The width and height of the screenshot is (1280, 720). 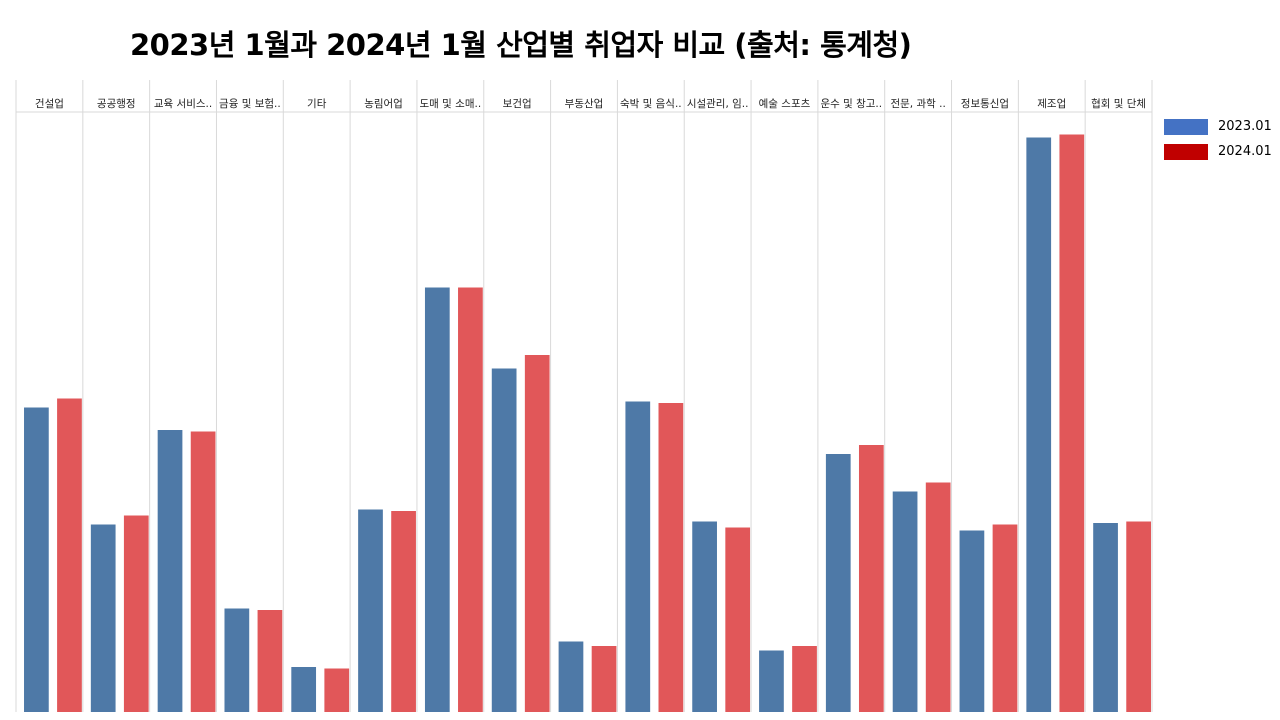 I want to click on legend-item-2024: 2024.01, so click(x=1218, y=151).